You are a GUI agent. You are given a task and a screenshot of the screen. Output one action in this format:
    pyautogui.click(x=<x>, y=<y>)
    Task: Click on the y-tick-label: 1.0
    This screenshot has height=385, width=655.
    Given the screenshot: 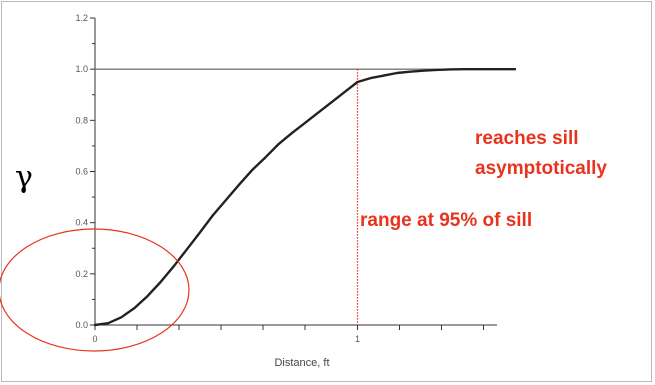 What is the action you would take?
    pyautogui.click(x=81, y=69)
    